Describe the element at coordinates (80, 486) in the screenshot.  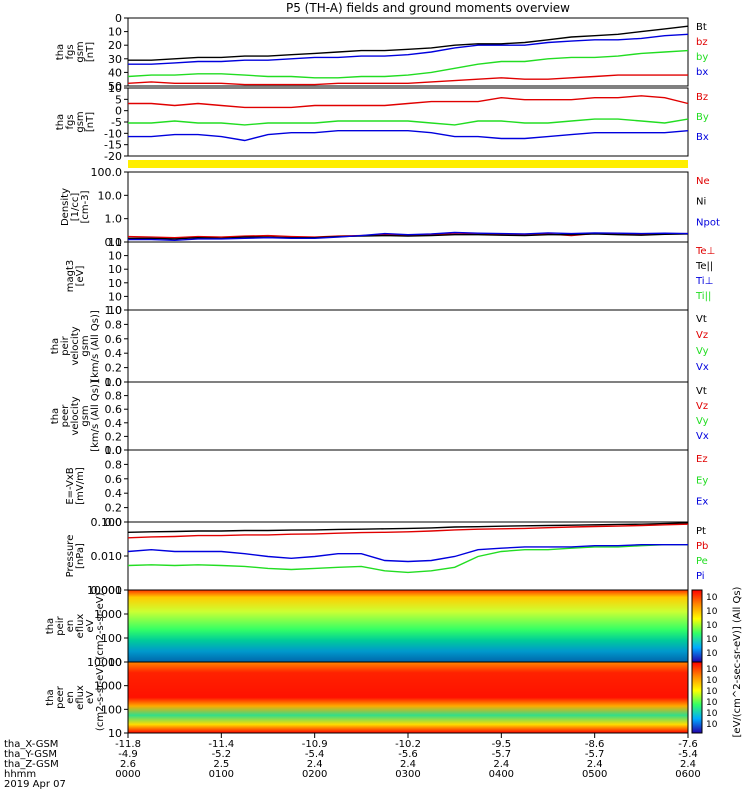
I see `y-axis-label: [mV/m]` at that location.